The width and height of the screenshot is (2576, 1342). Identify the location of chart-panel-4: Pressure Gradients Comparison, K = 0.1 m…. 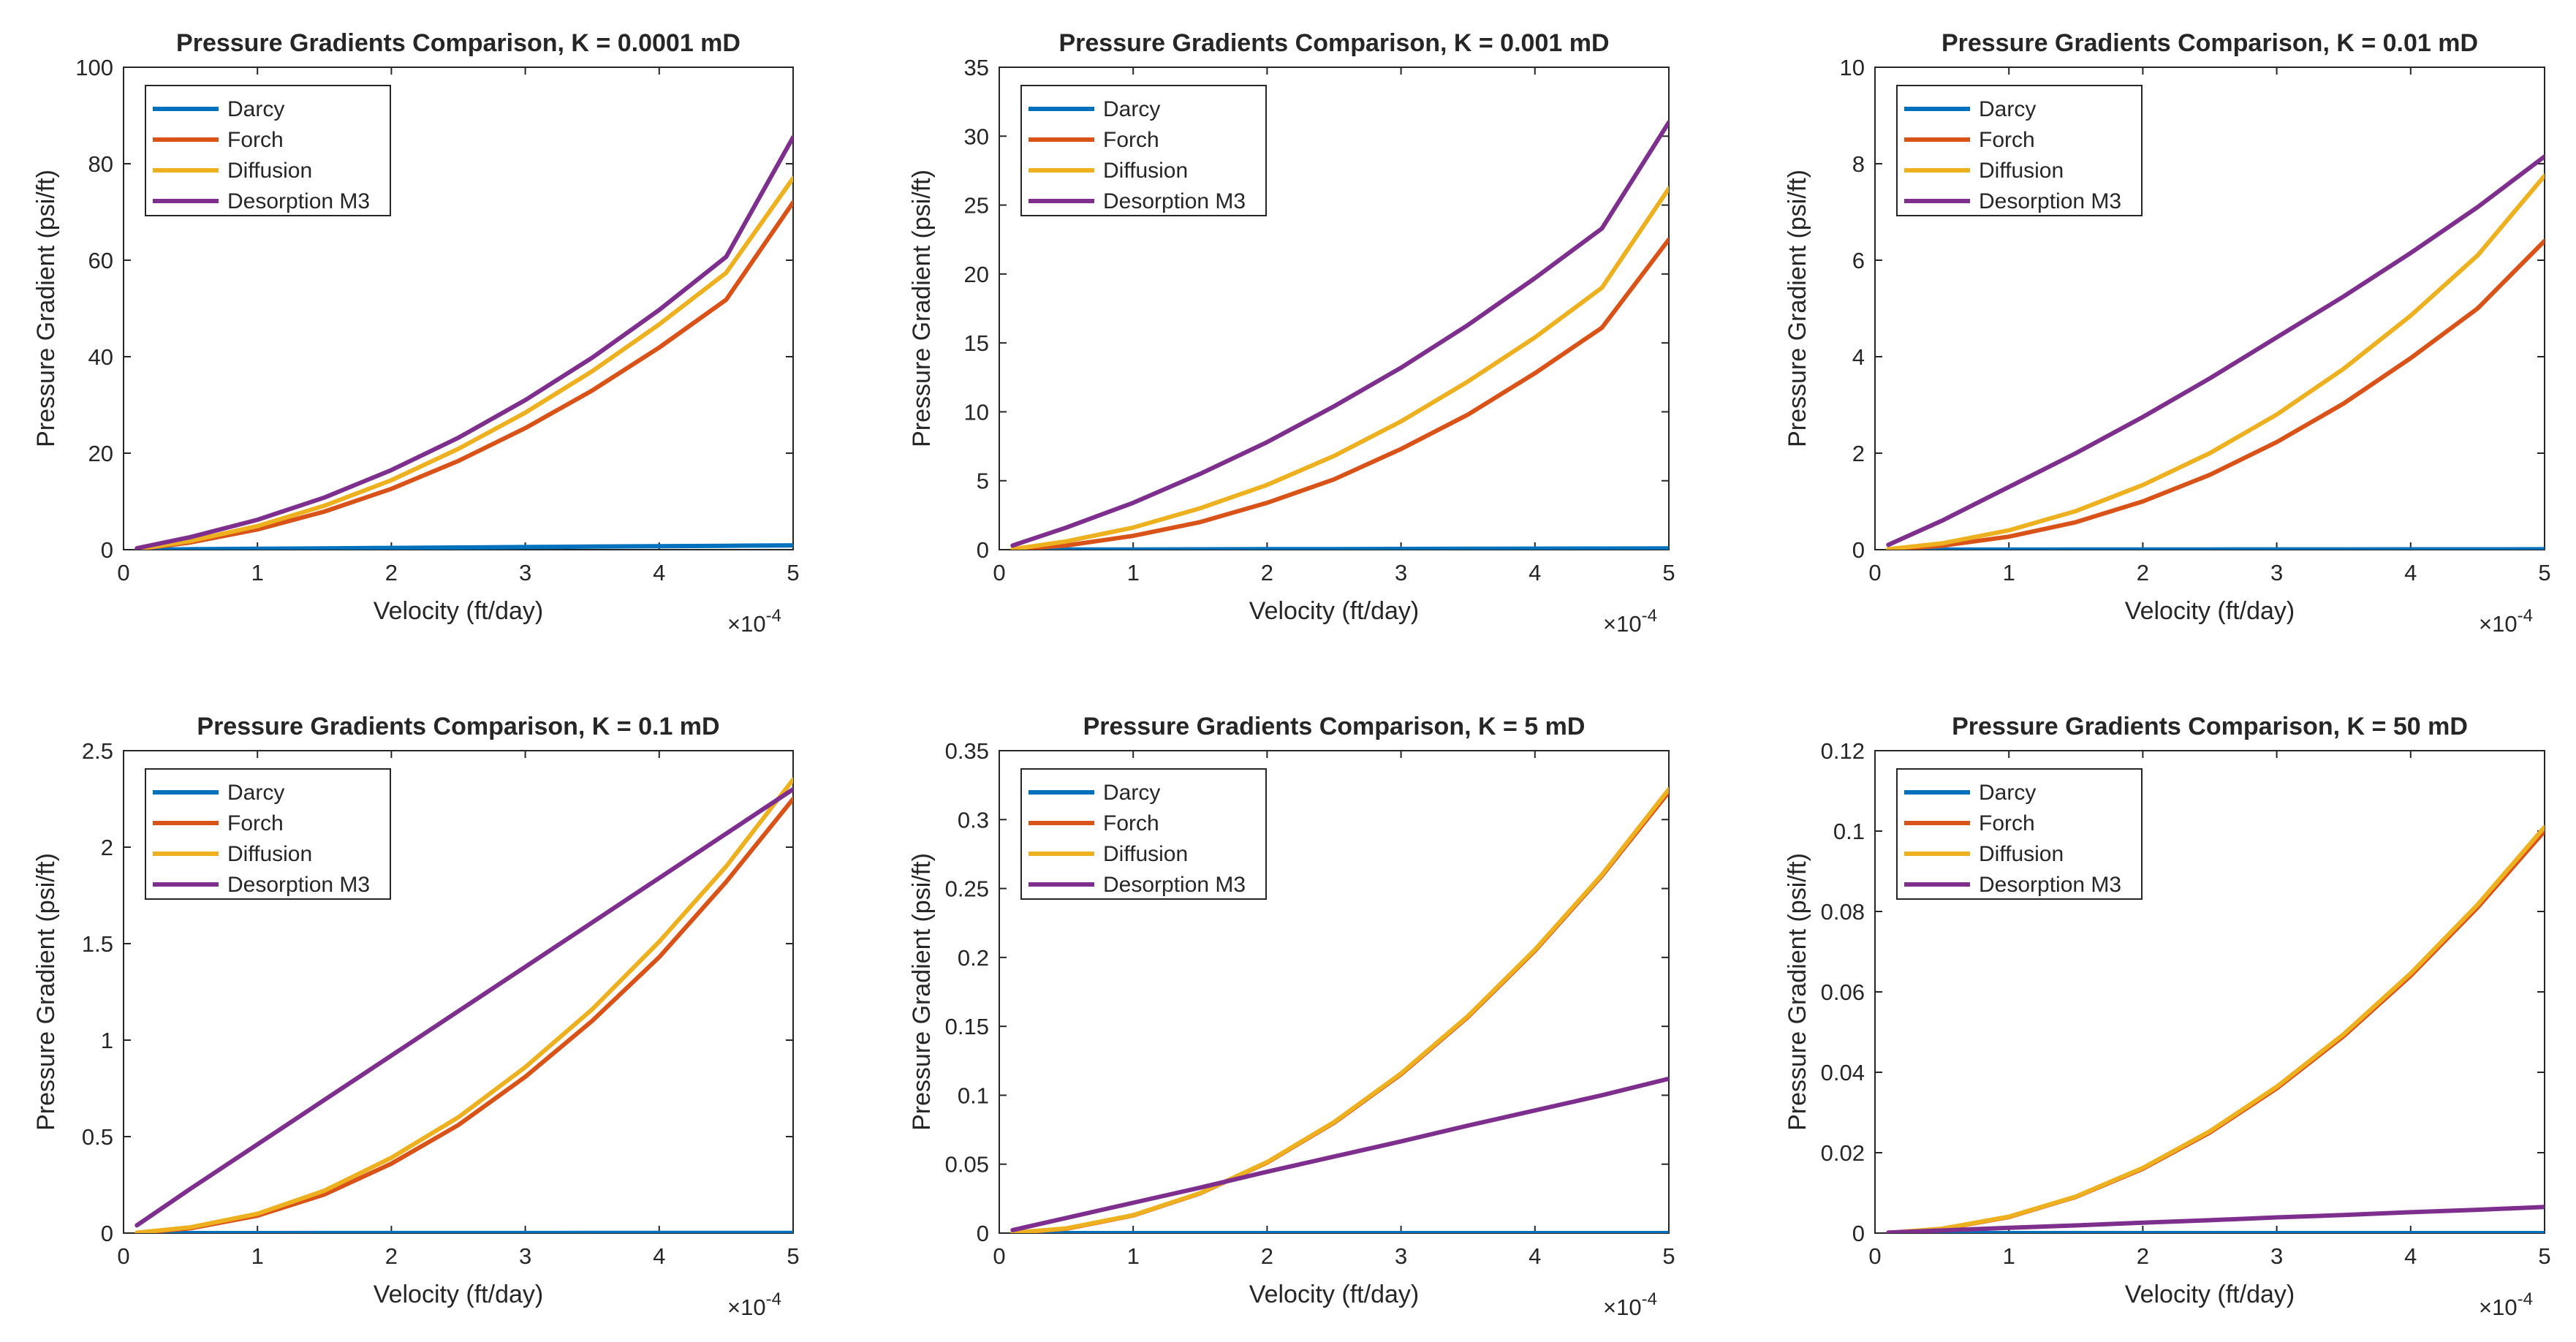
(416, 1016).